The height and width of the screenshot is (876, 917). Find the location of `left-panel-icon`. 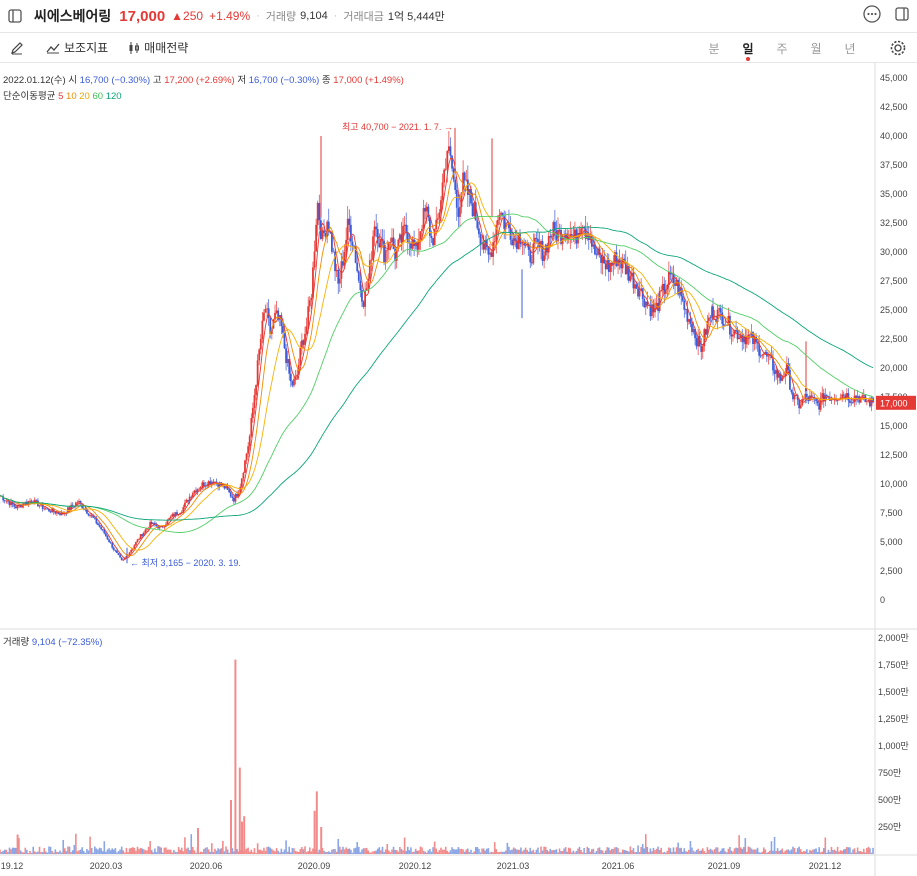

left-panel-icon is located at coordinates (15, 16).